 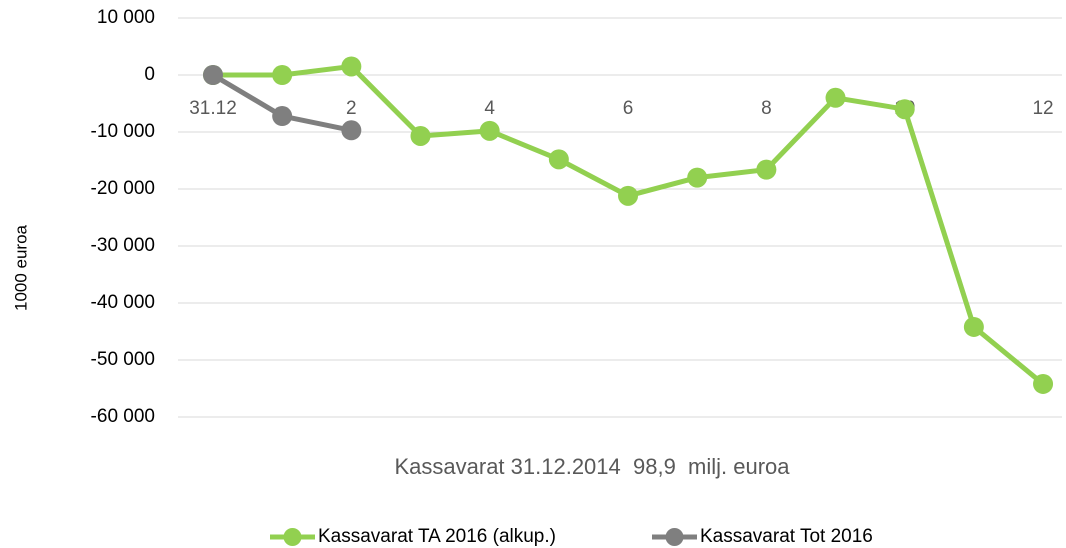 What do you see at coordinates (1042, 108) in the screenshot?
I see `x-tick-label: 12` at bounding box center [1042, 108].